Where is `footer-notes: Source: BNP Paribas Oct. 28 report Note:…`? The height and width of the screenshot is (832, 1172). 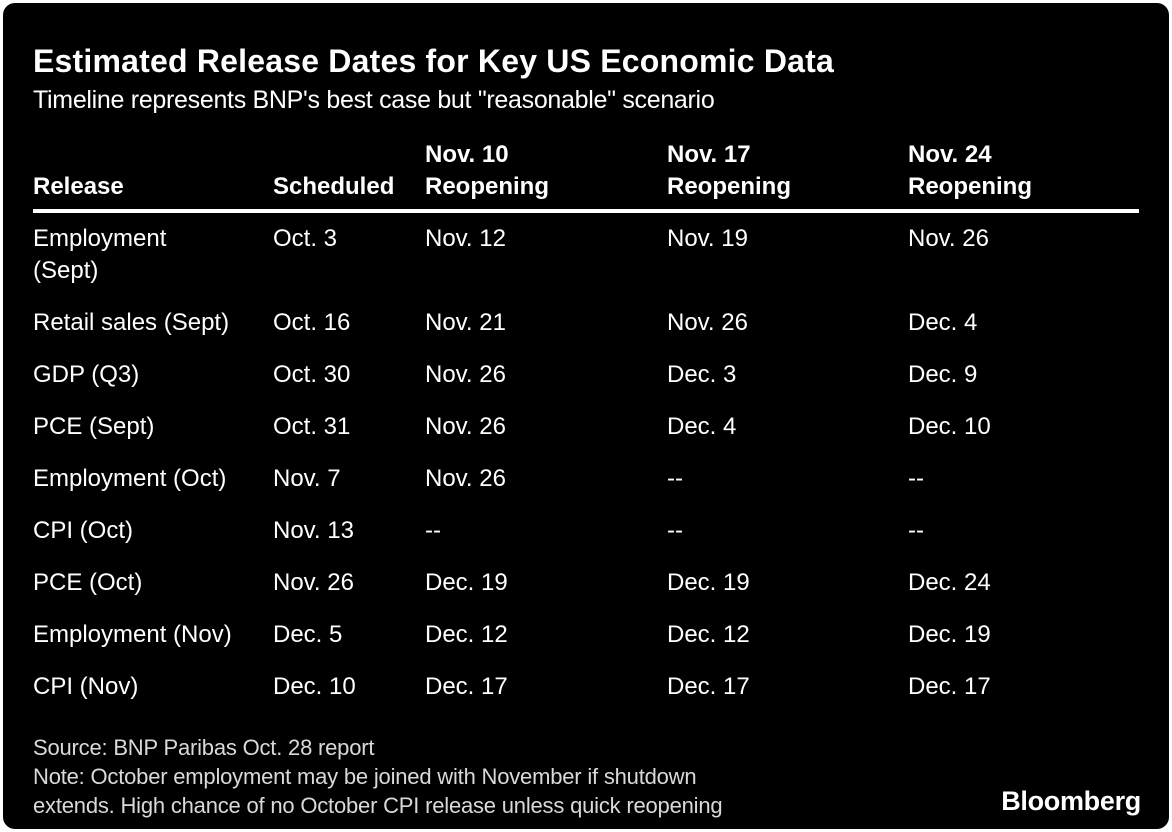 footer-notes: Source: BNP Paribas Oct. 28 report Note:… is located at coordinates (586, 776).